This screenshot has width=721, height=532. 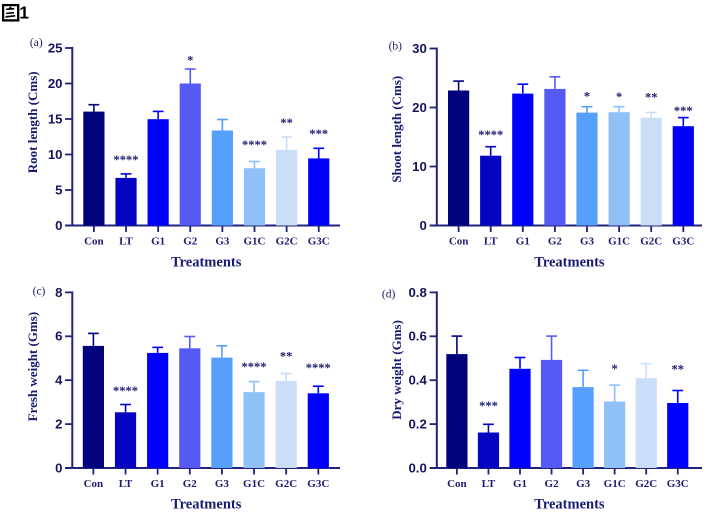 I want to click on svg-text: 0.6, so click(x=417, y=336).